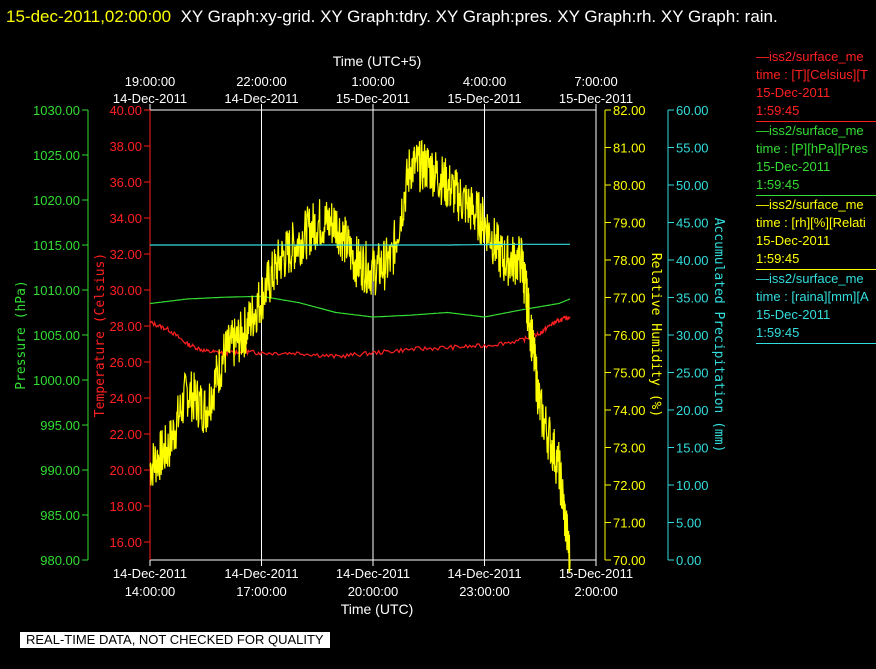 This screenshot has width=876, height=669. I want to click on x-top-tick-label-time: 4:00:00, so click(484, 81).